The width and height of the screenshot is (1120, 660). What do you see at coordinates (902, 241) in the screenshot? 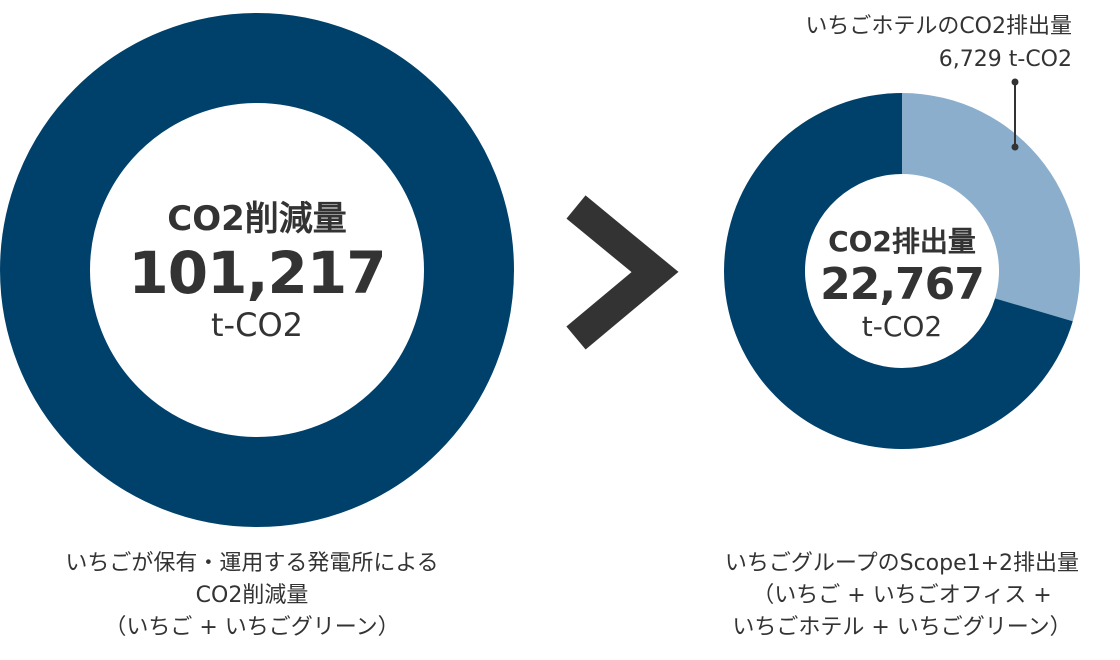
I see `right-center-label: CO2排出量` at bounding box center [902, 241].